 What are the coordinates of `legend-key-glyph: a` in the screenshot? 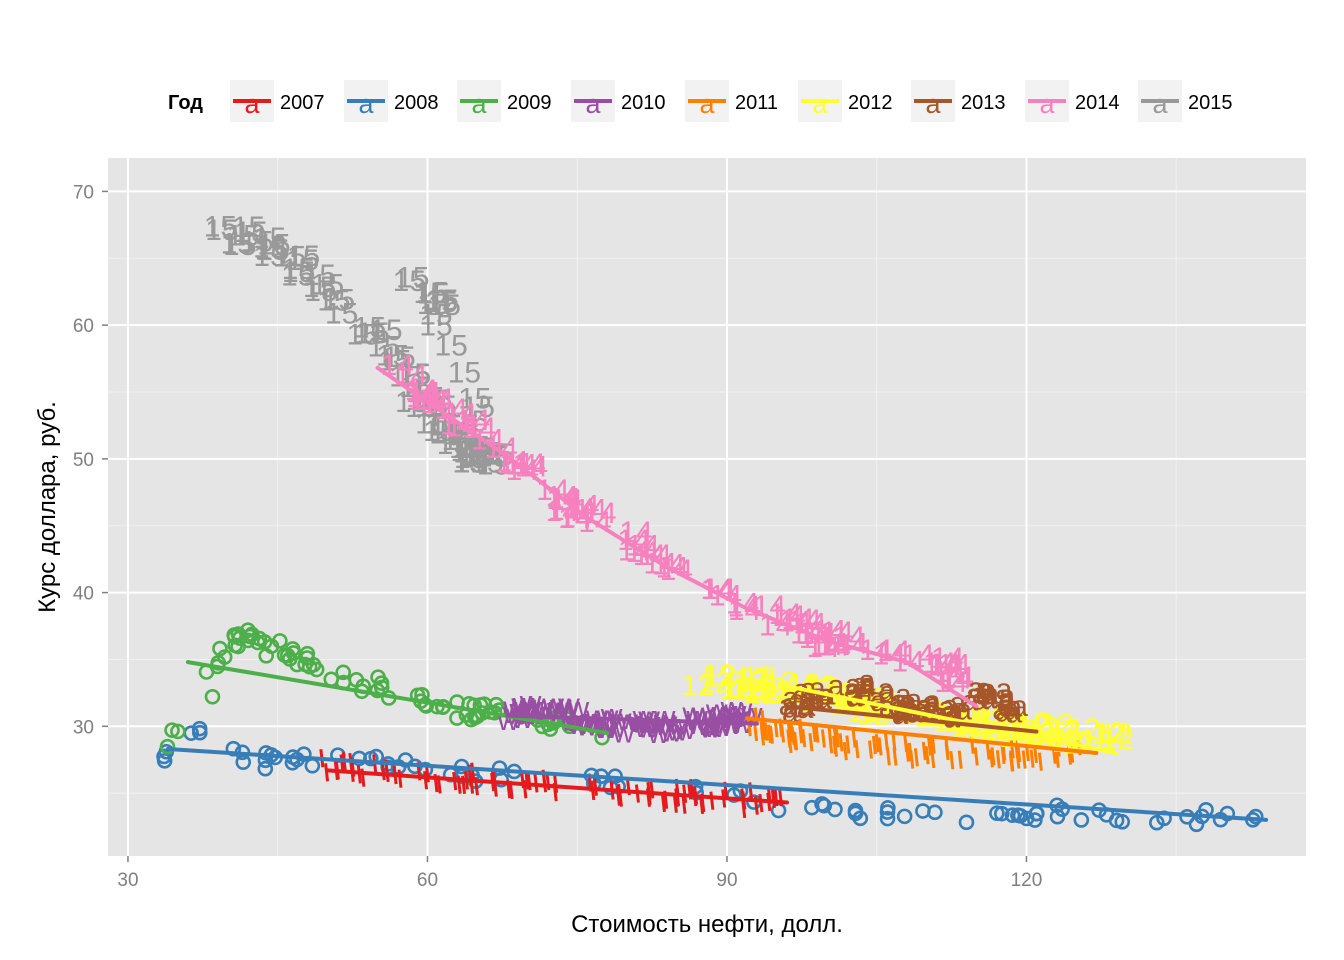 It's located at (479, 104).